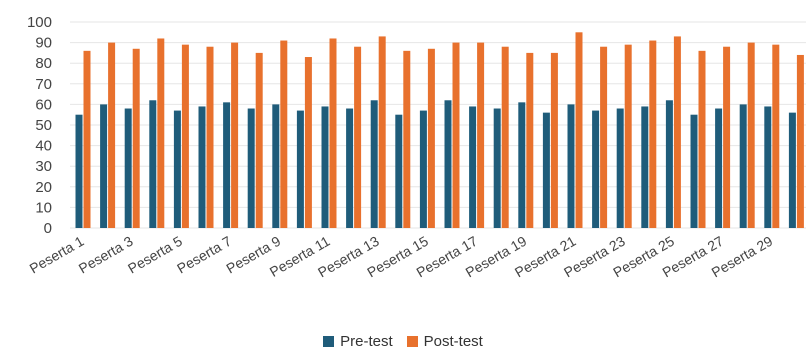 The height and width of the screenshot is (356, 806). I want to click on y-tick-label: 70, so click(43, 84).